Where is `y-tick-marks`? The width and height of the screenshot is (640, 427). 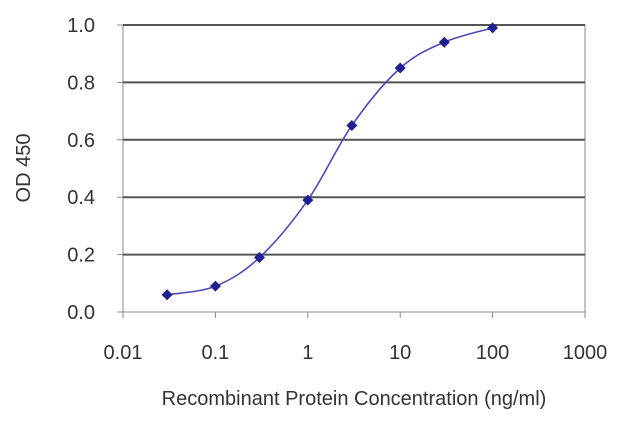 y-tick-marks is located at coordinates (120, 168).